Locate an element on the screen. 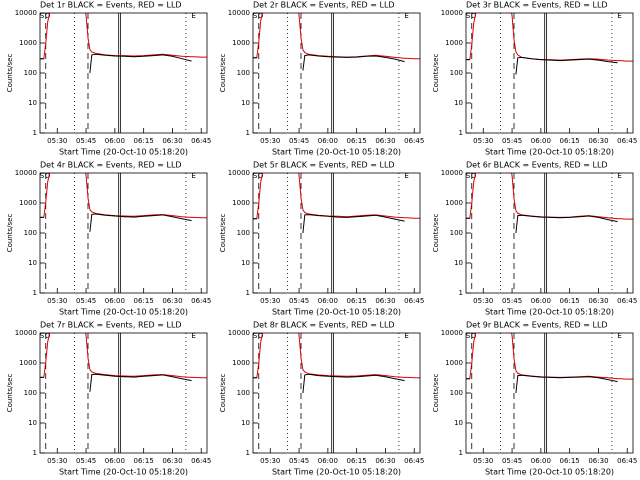 Image resolution: width=640 pixels, height=480 pixels. chart-title: Det 8r BLACK = Events, RED = LLD is located at coordinates (324, 325).